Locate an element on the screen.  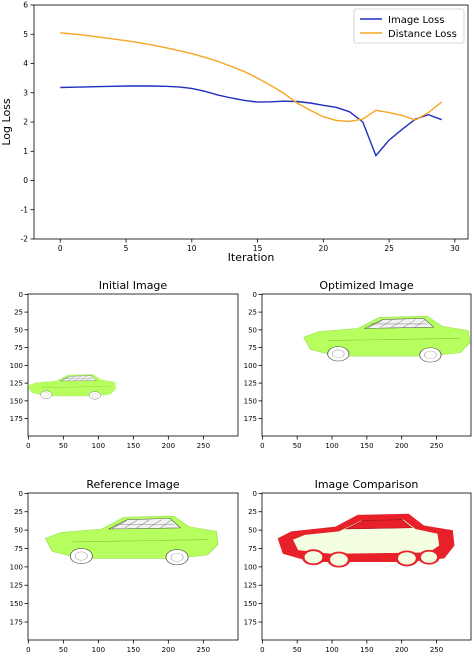
panel-title: Optimized Image is located at coordinates (366, 285).